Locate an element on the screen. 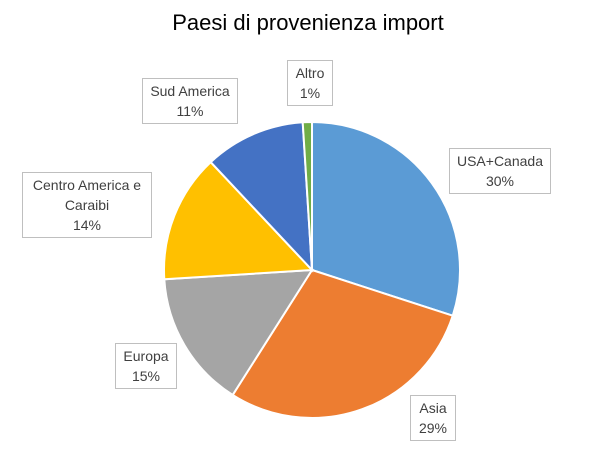  data-label: USA+Canada 30% is located at coordinates (500, 171).